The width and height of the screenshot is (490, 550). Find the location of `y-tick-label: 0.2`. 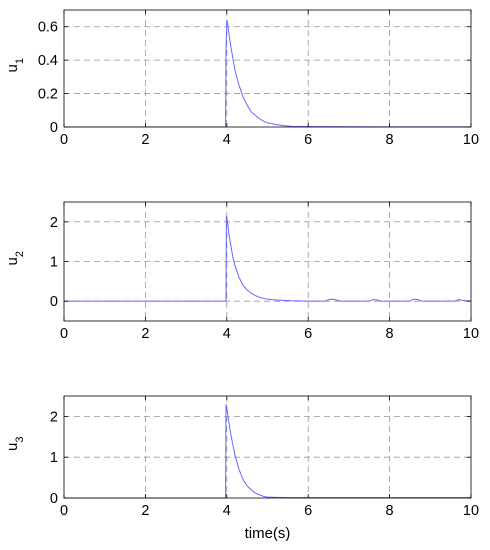

y-tick-label: 0.2 is located at coordinates (48, 95).